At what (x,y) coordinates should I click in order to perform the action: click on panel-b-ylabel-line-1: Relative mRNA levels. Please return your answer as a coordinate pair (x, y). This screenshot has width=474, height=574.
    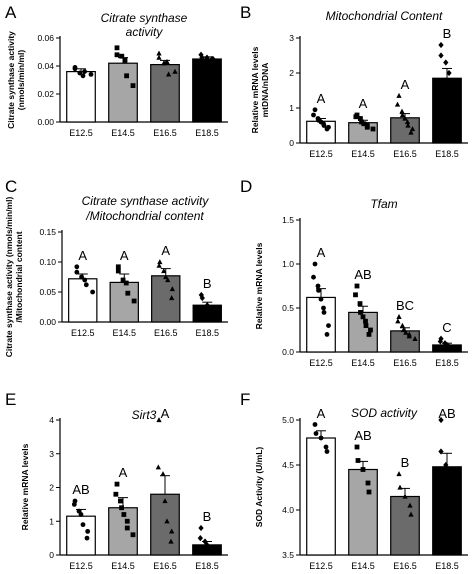
    Looking at the image, I should click on (255, 89).